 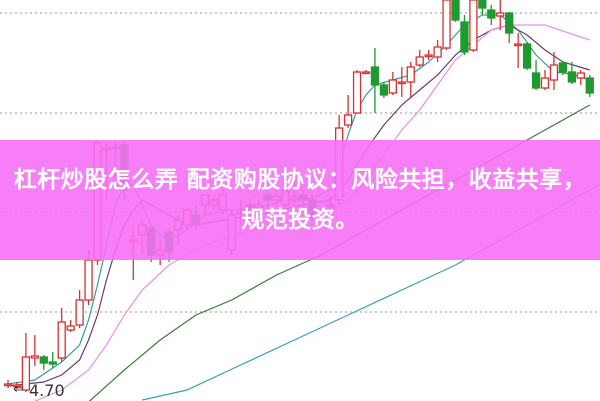 I want to click on price-label: 4.70, so click(x=47, y=390).